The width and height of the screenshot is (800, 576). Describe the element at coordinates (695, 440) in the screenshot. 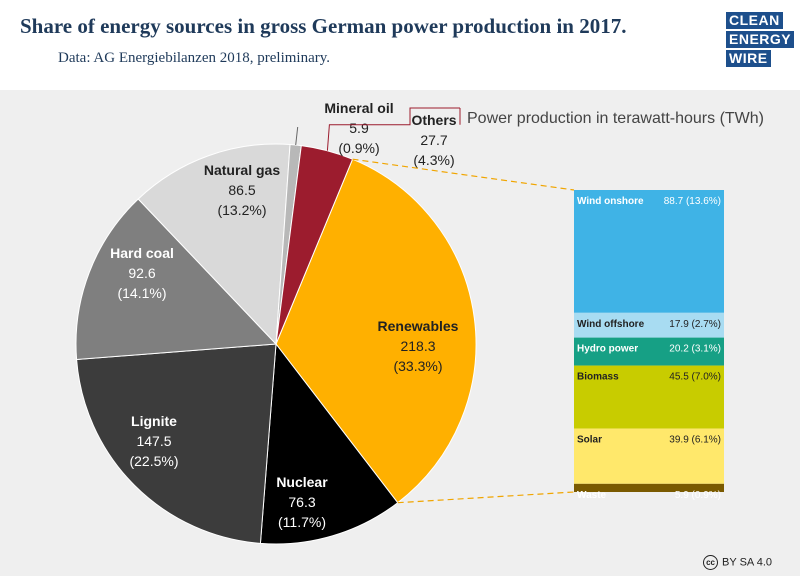

I see `bar-value-solar: 39.9 (6.1%)` at that location.